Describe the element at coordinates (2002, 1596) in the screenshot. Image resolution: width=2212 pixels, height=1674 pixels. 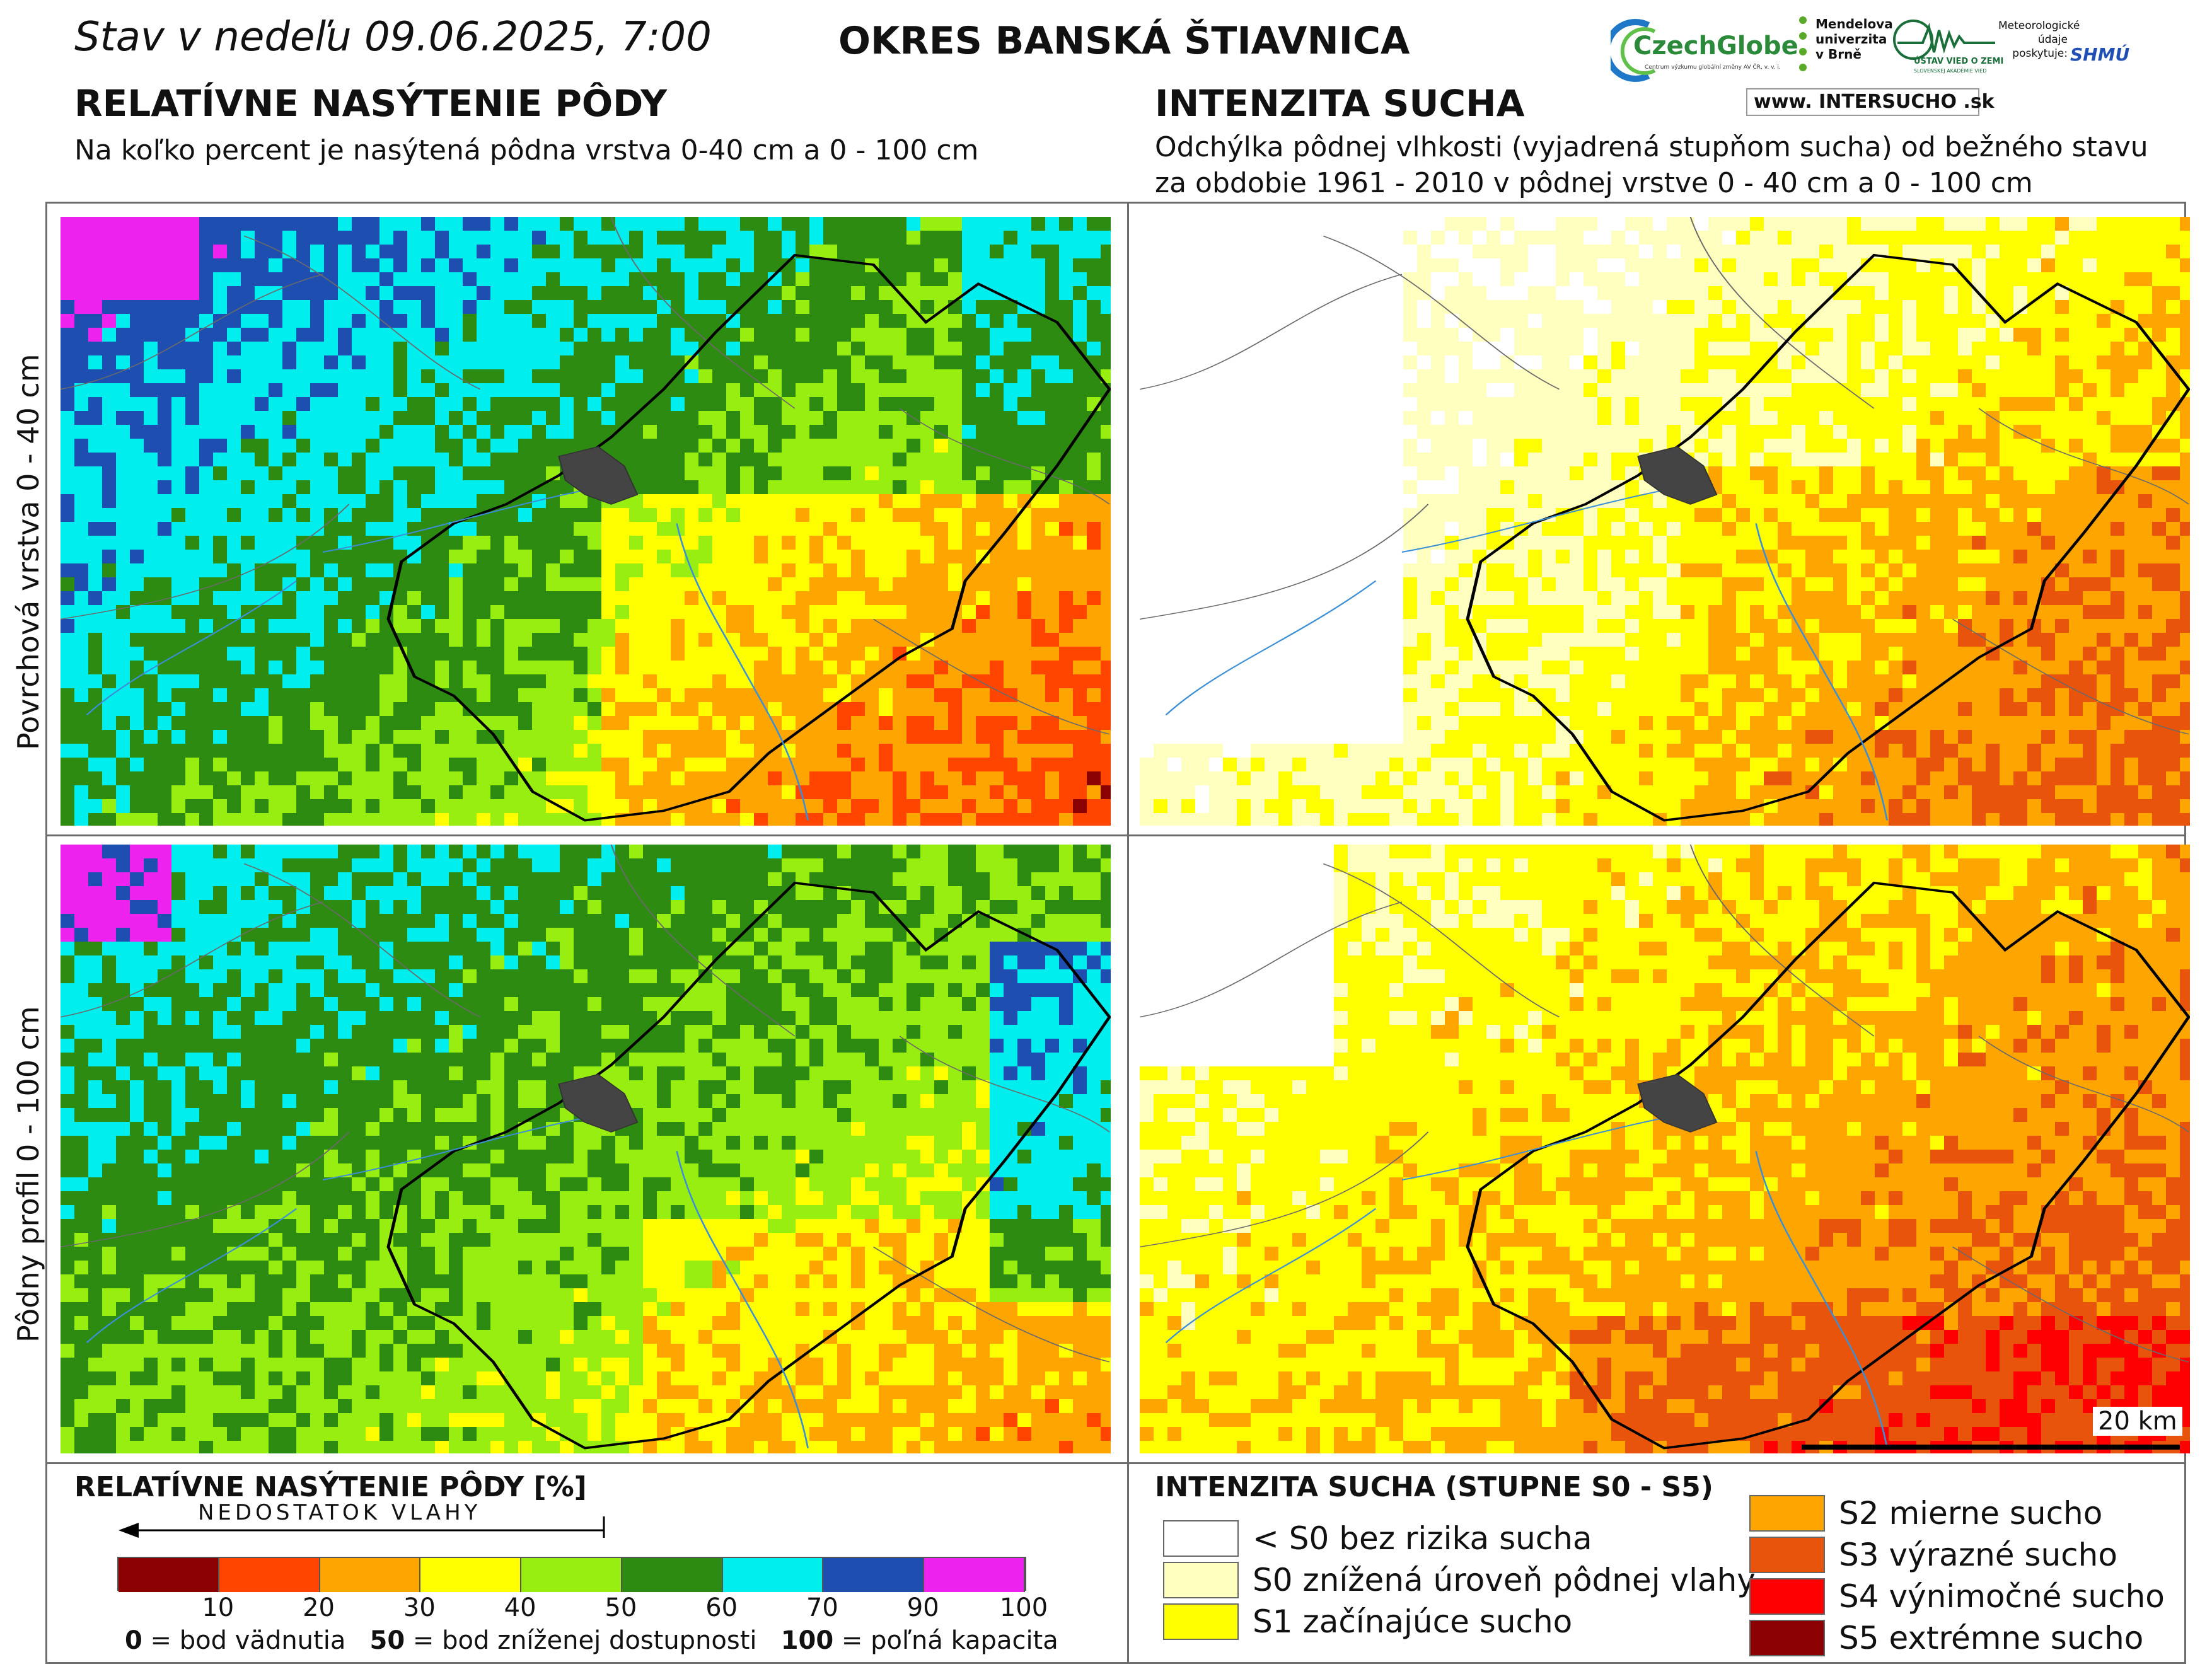
I see `drought-legend-label: S4 výnimočné sucho` at that location.